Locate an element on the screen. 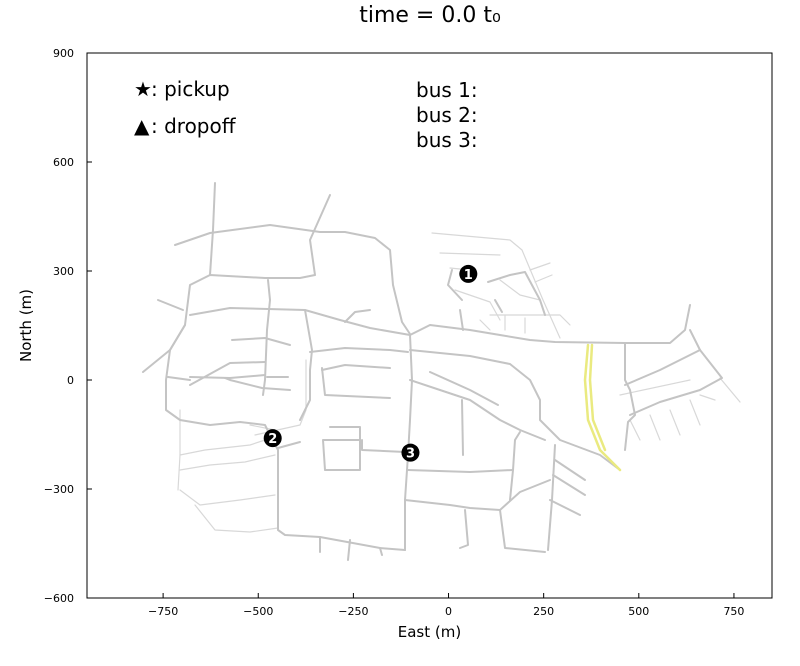 The height and width of the screenshot is (666, 800). legend-dropoff-label: : dropoff is located at coordinates (194, 126).